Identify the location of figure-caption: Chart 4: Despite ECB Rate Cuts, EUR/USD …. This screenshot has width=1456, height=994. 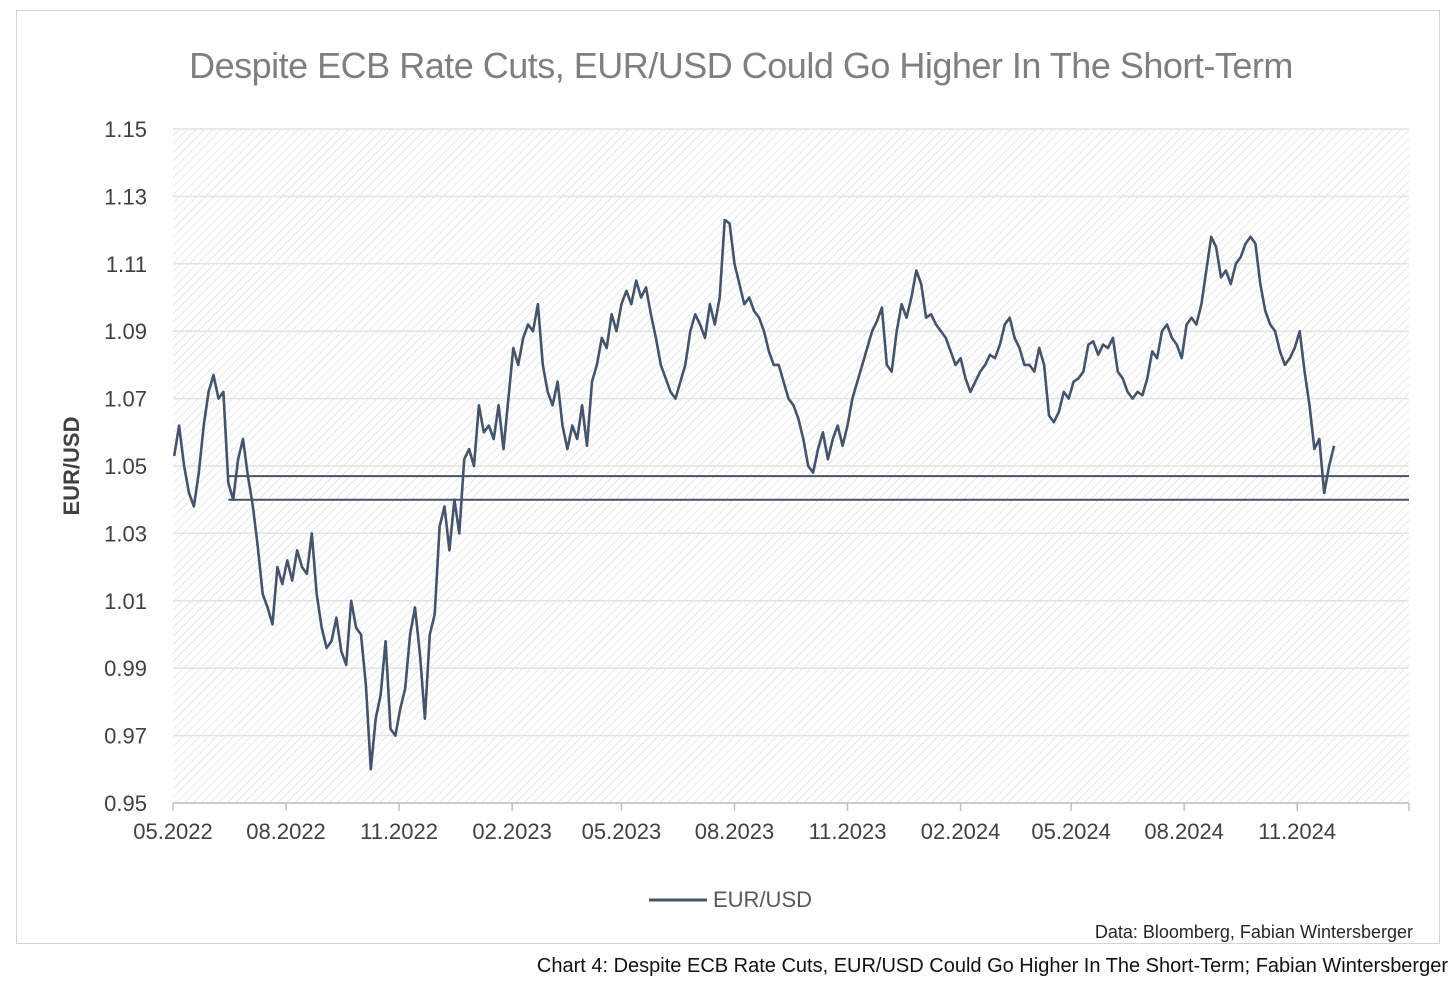
(992, 966).